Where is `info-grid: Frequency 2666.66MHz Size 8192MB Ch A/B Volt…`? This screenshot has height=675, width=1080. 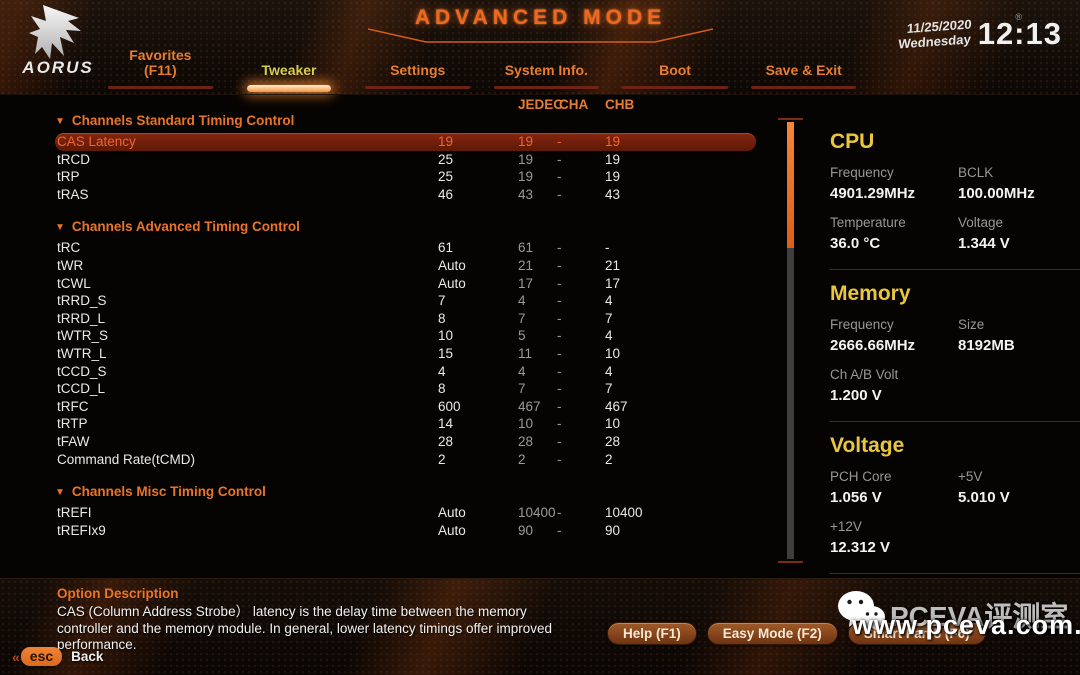
info-grid: Frequency 2666.66MHz Size 8192MB Ch A/B Volt… is located at coordinates (955, 360).